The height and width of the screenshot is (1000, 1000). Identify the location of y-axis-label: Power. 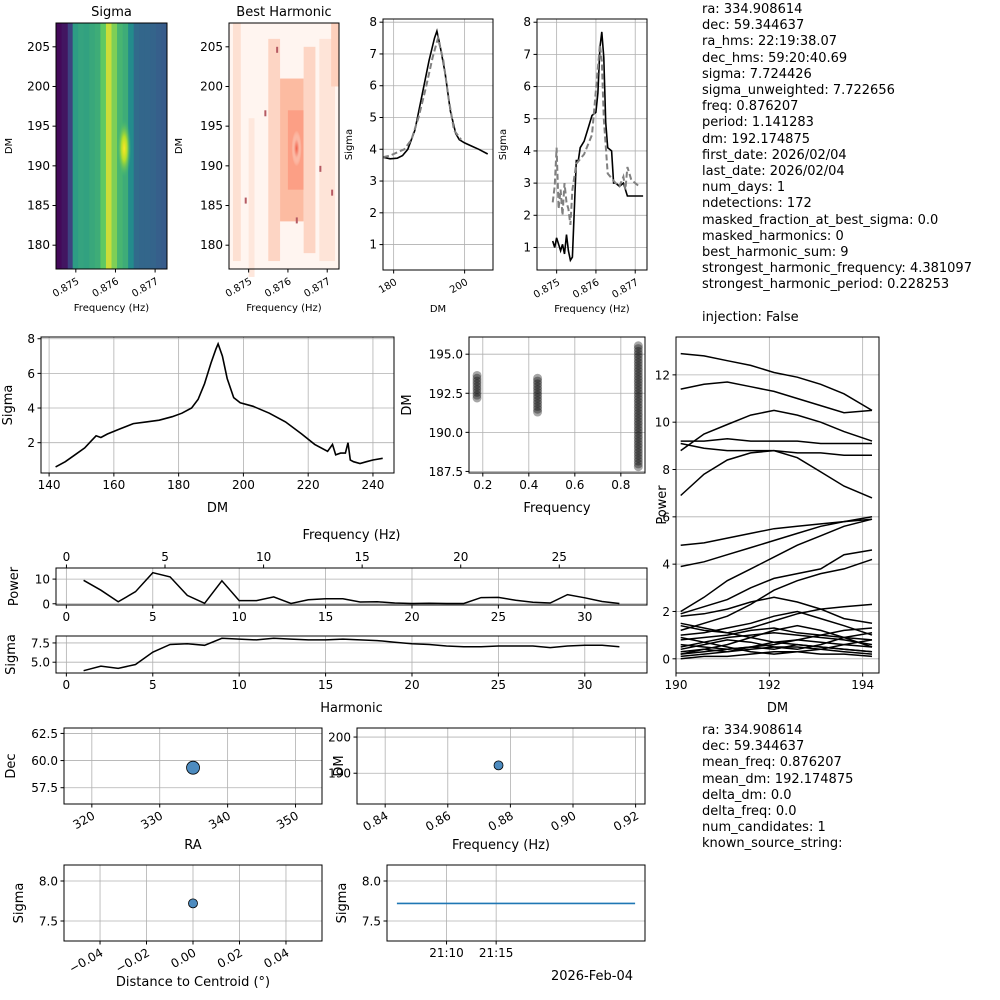
(14, 586).